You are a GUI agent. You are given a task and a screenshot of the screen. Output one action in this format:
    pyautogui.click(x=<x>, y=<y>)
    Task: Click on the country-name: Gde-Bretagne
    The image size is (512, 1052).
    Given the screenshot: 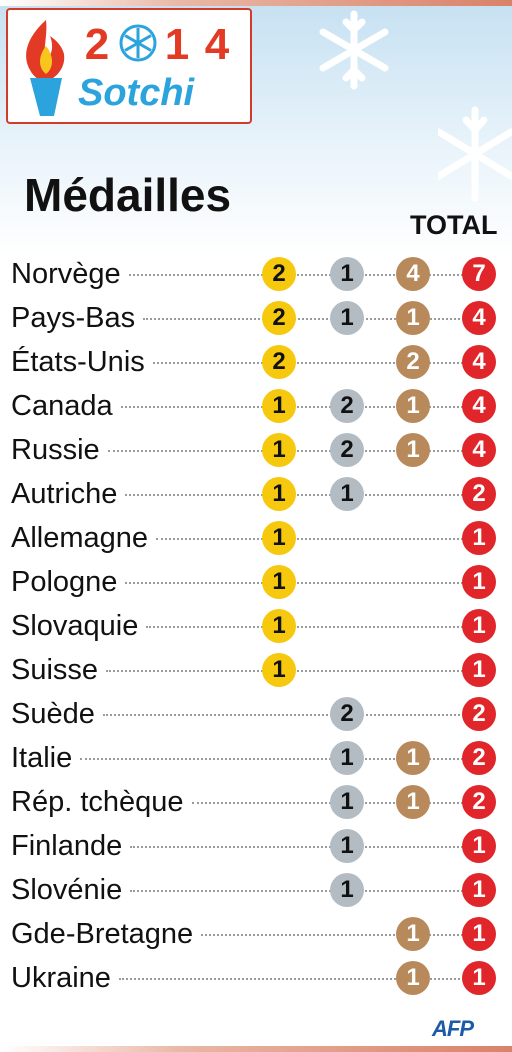 What is the action you would take?
    pyautogui.click(x=102, y=934)
    